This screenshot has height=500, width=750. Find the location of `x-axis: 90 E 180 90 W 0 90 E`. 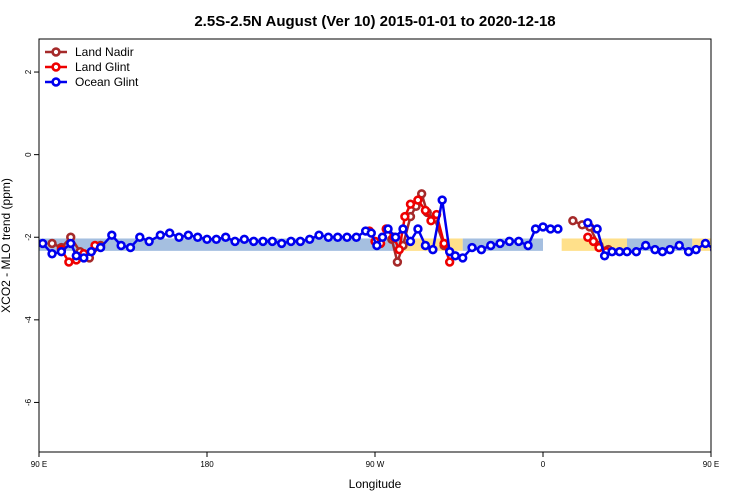

x-axis: 90 E 180 90 W 0 90 E is located at coordinates (375, 460).